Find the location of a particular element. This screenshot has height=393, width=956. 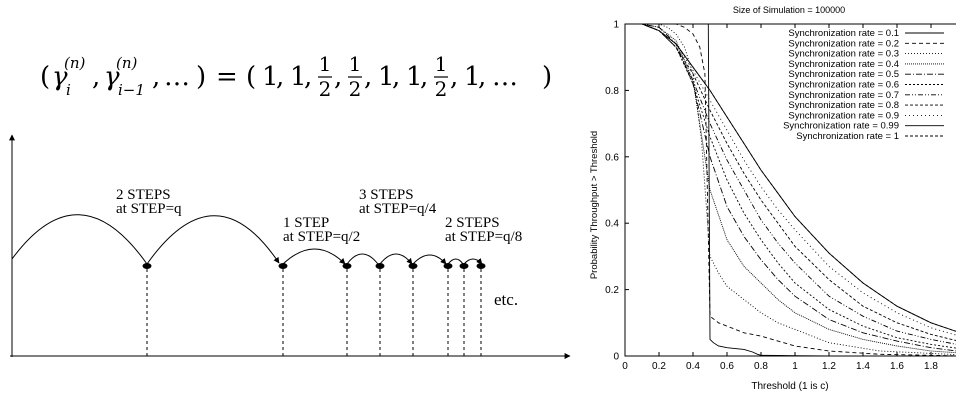

legend-label: Synchronization rate = 0.2 is located at coordinates (843, 43).